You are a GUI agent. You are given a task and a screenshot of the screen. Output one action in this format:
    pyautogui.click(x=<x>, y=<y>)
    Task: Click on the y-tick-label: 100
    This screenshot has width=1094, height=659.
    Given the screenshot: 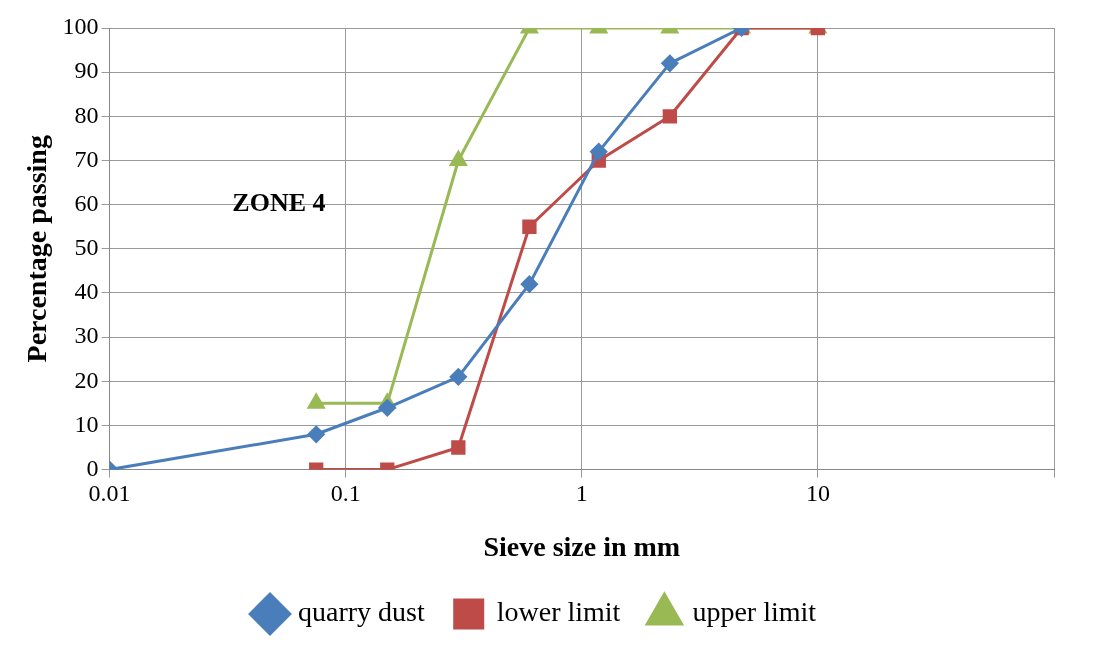 What is the action you would take?
    pyautogui.click(x=80, y=26)
    